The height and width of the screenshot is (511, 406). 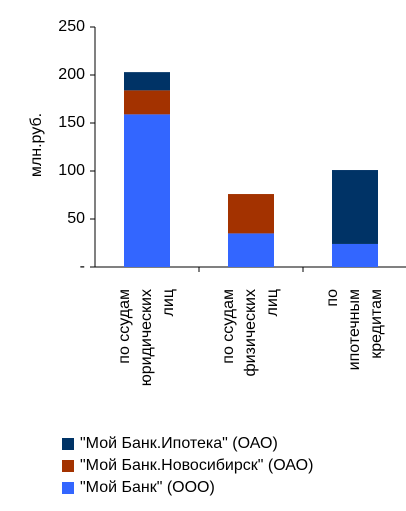 I want to click on y-tick-label: 100, so click(x=71, y=170).